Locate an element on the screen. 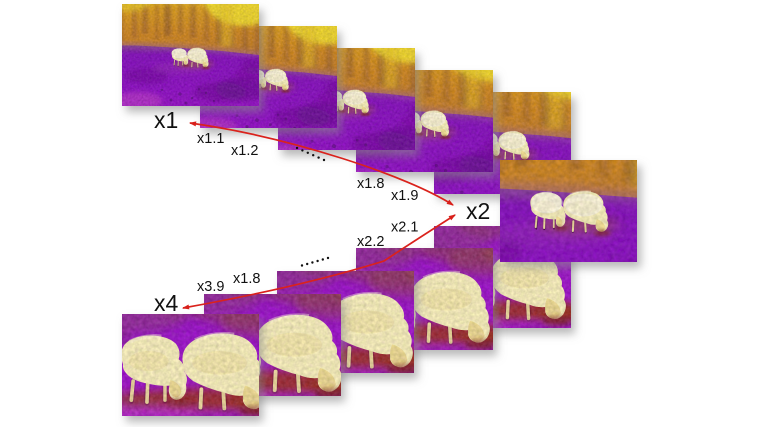 The height and width of the screenshot is (427, 760). svg-text: x2.1 is located at coordinates (404, 228).